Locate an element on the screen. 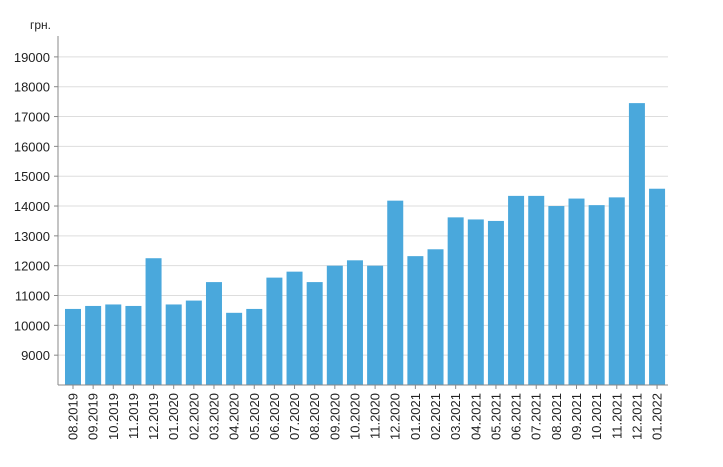  x-tick-label: 05.2020 is located at coordinates (254, 416).